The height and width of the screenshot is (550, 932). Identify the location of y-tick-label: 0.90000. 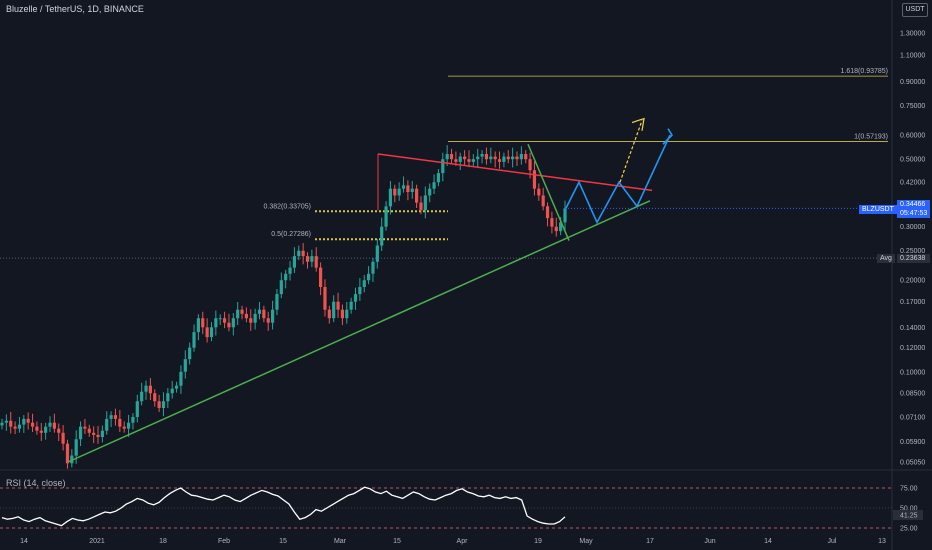
(912, 82).